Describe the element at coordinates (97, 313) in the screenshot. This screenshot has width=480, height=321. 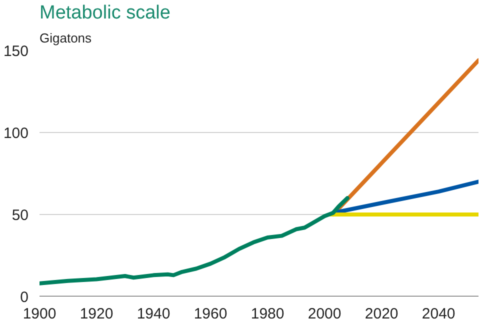
I see `x-tick-label: 1920` at that location.